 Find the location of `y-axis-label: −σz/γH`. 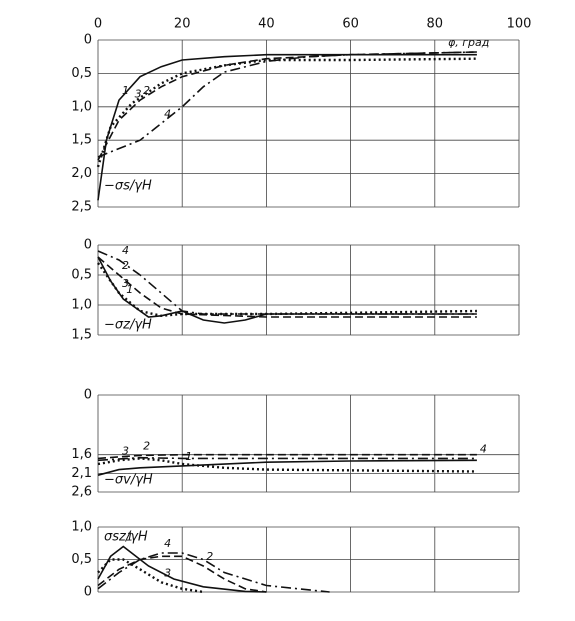

y-axis-label: −σz/γH is located at coordinates (128, 325).